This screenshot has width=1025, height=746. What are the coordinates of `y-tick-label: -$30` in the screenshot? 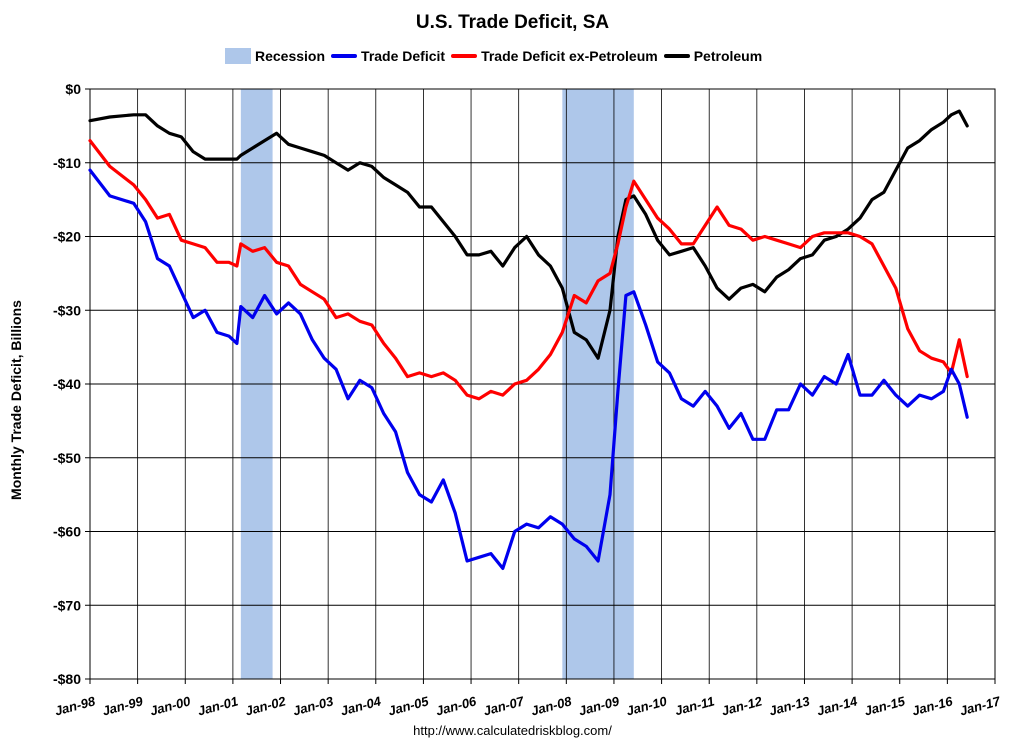 It's located at (67, 310).